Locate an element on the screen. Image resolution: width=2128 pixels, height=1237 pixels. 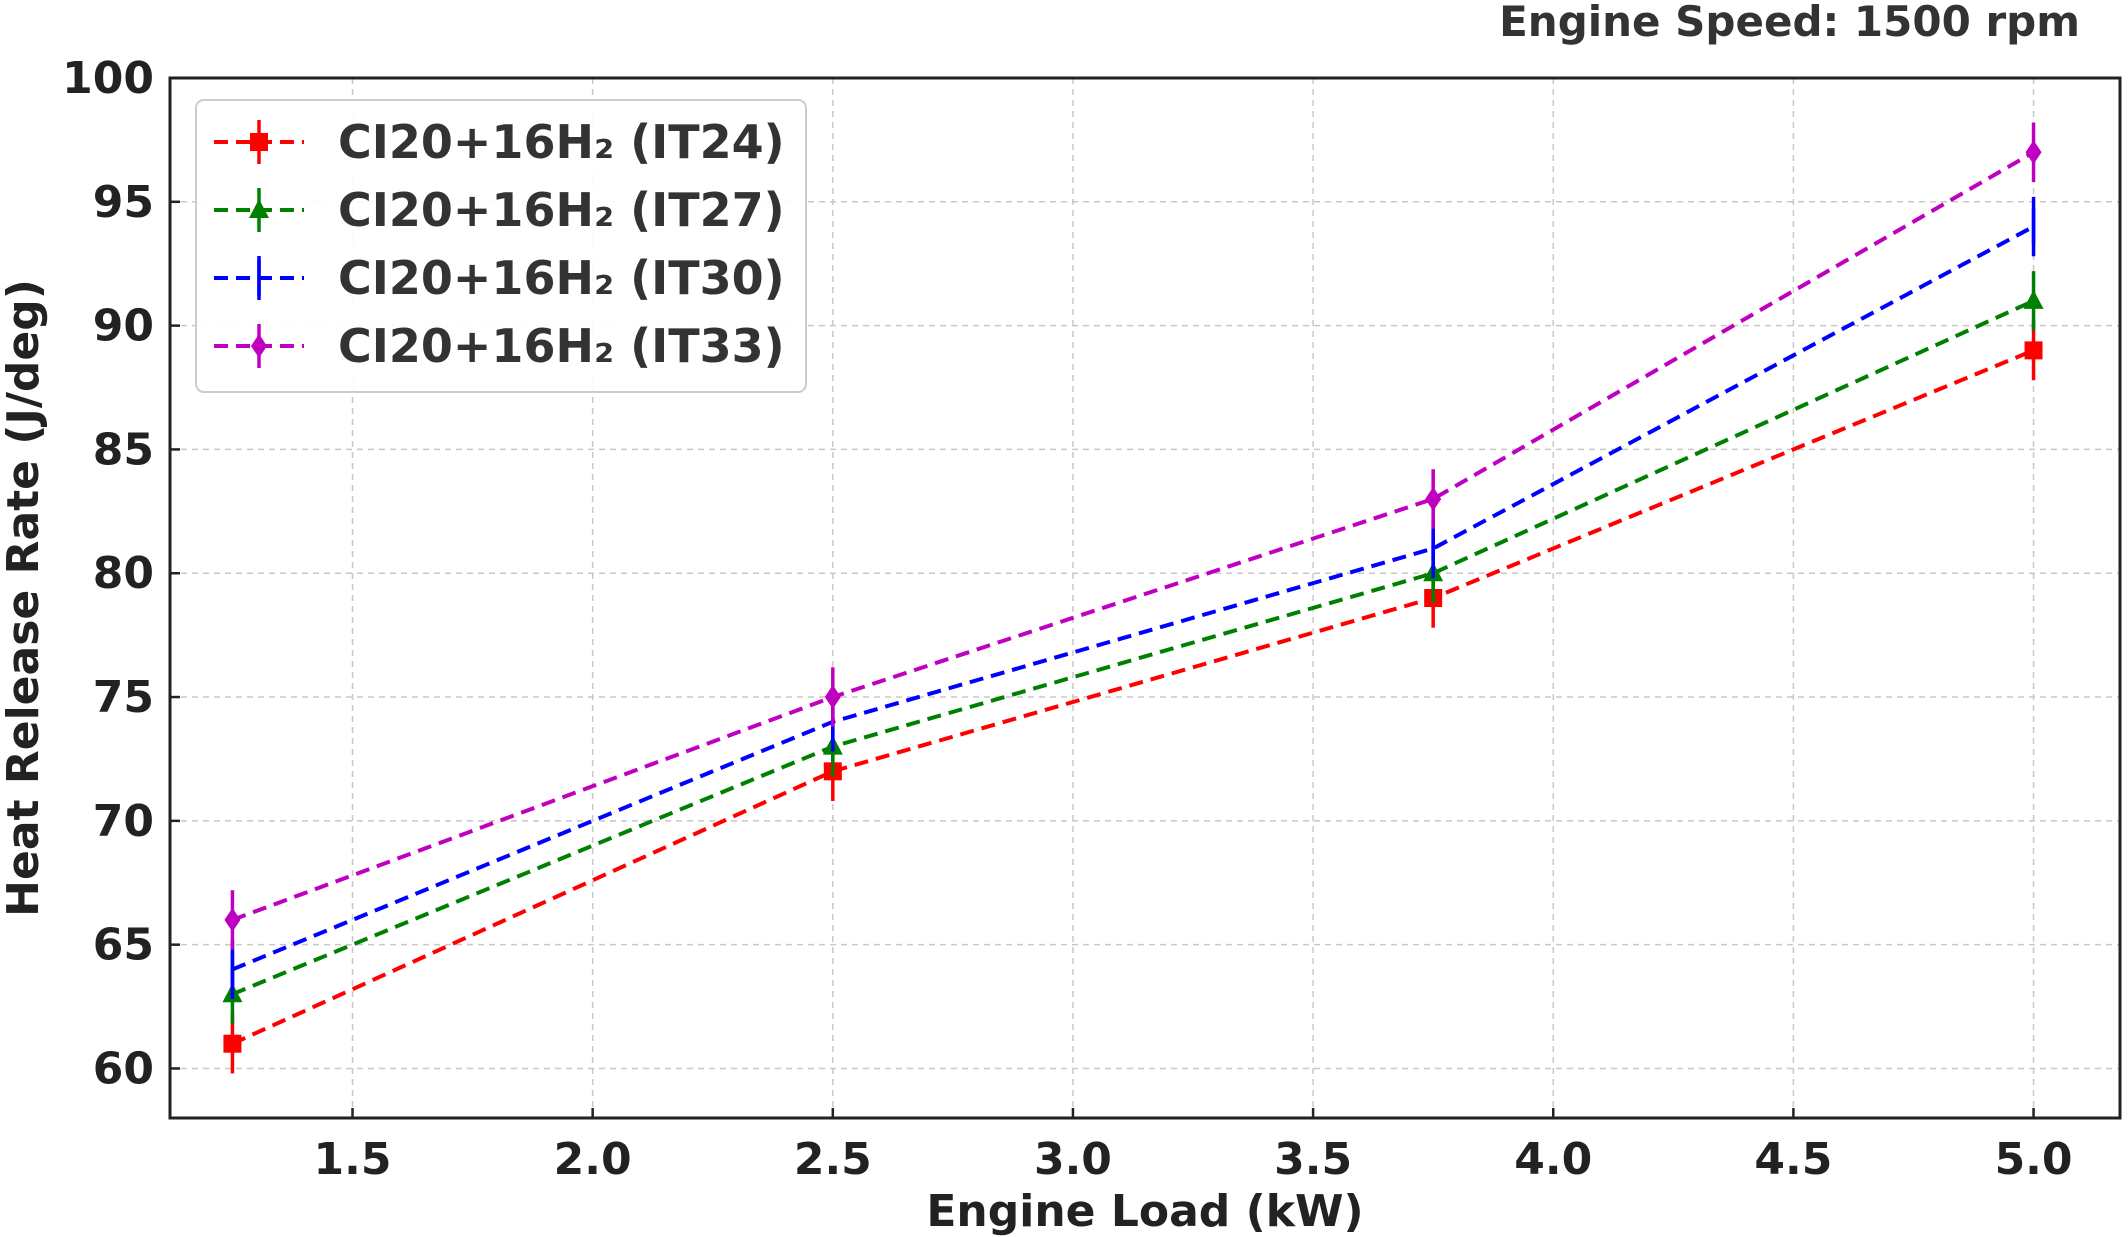
x-tick-label: 4.0 is located at coordinates (1553, 1159).